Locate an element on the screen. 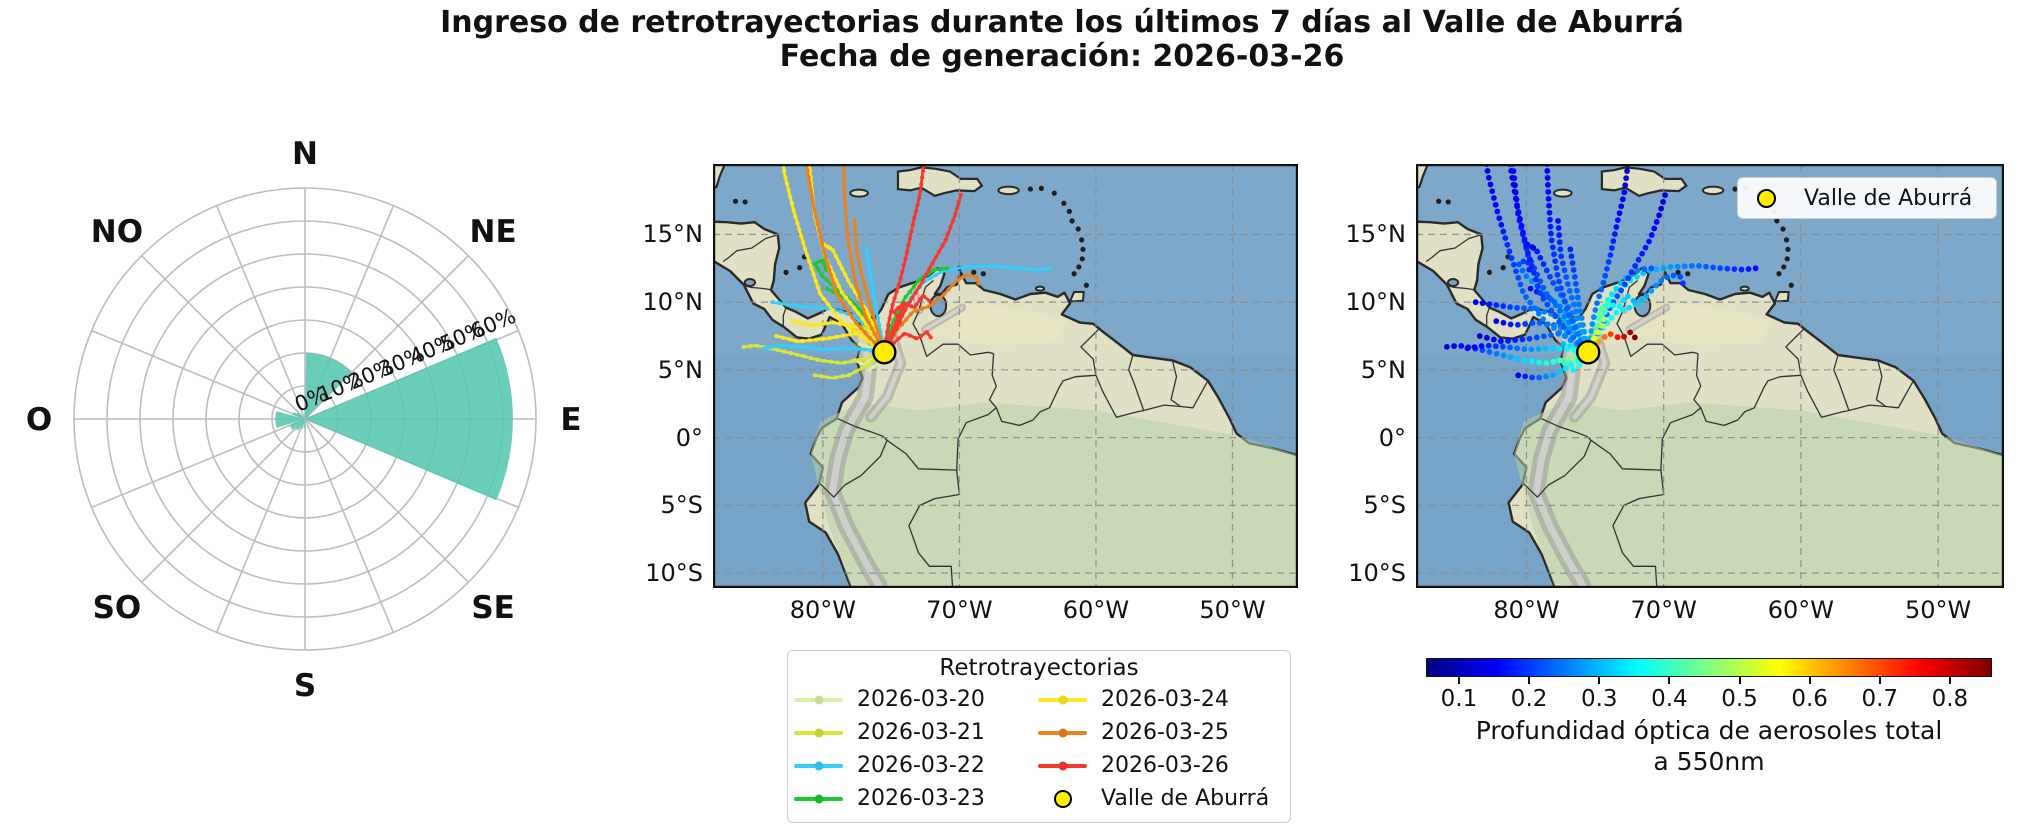 The height and width of the screenshot is (840, 2019). rose-spoke is located at coordinates (223, 337).